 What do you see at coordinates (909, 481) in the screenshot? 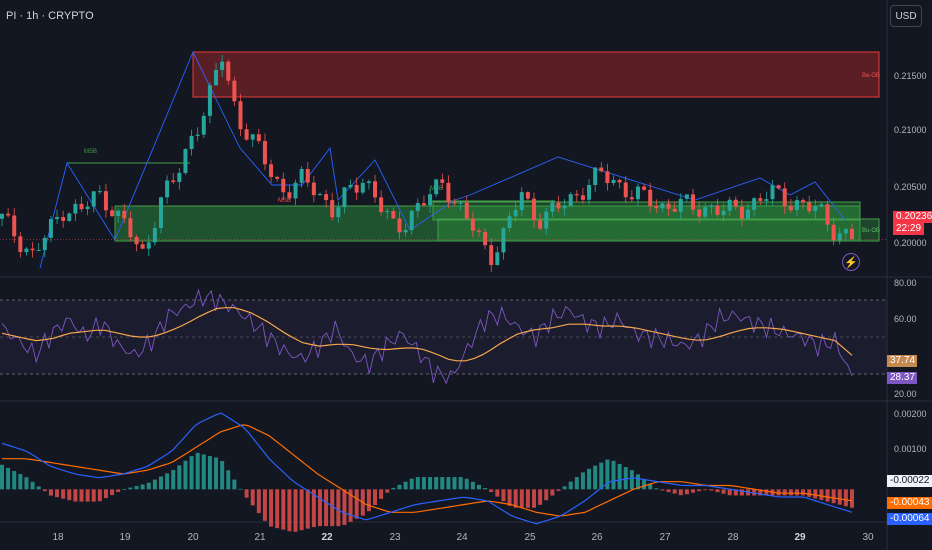
I see `macd-signal-label: -0.00022` at bounding box center [909, 481].